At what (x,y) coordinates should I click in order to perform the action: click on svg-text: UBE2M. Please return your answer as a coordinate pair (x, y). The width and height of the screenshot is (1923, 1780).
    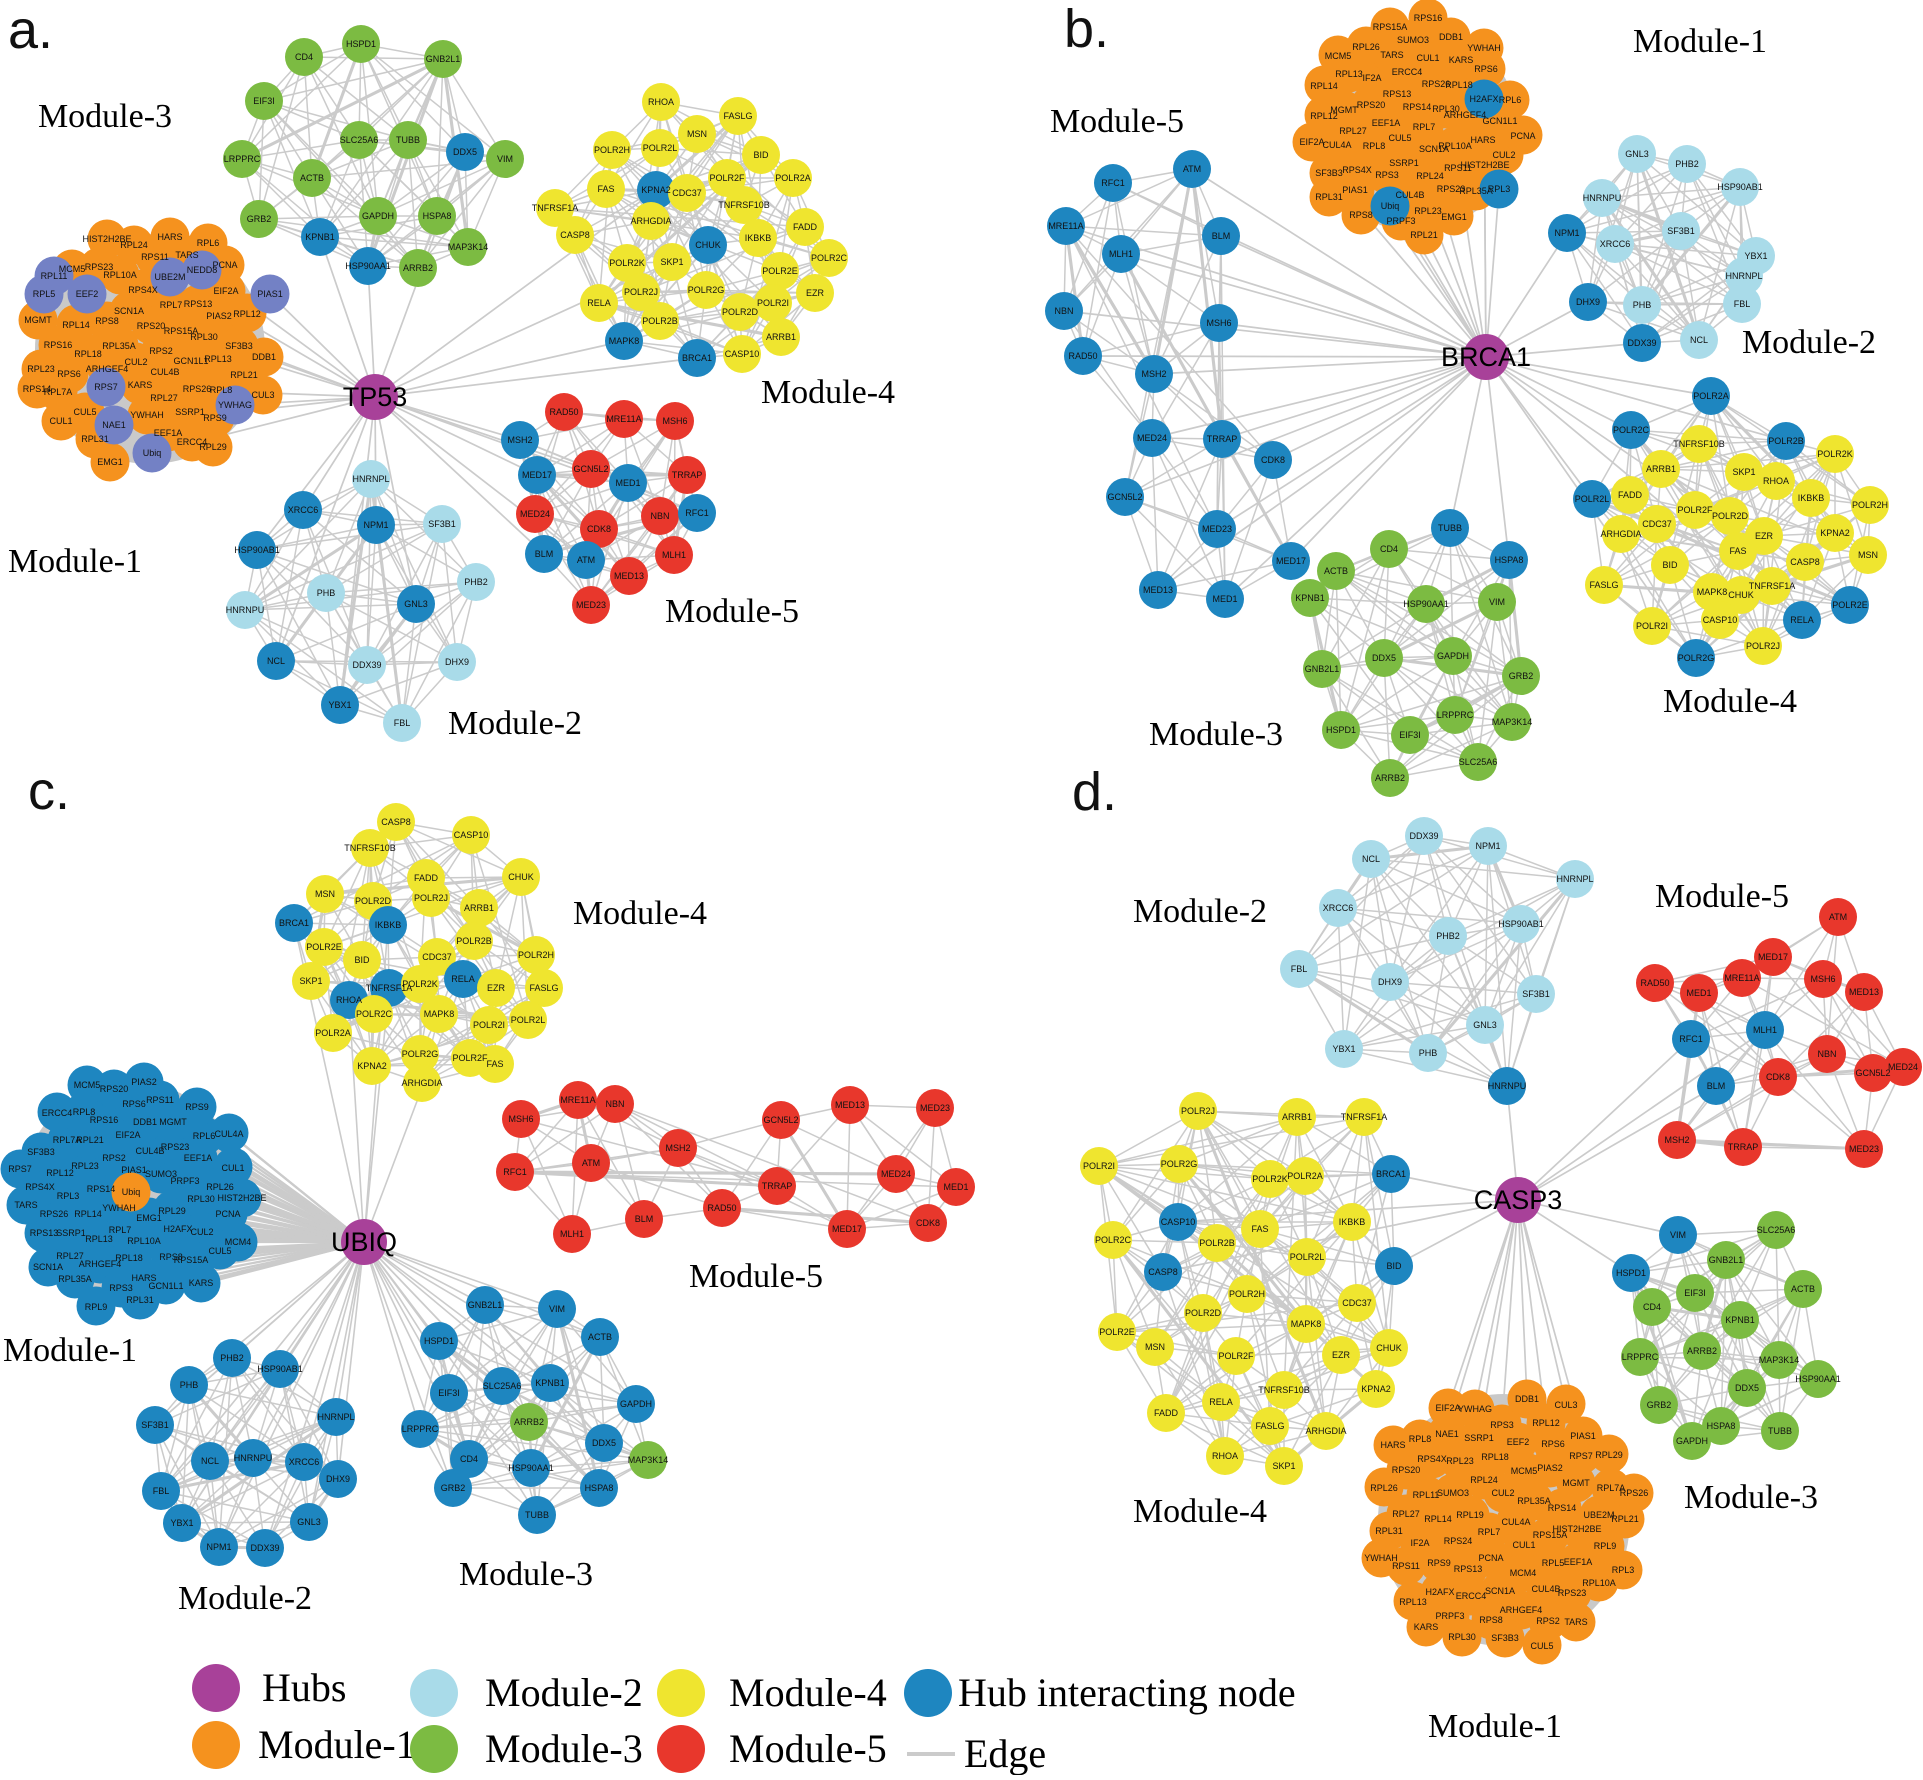
    Looking at the image, I should click on (169, 277).